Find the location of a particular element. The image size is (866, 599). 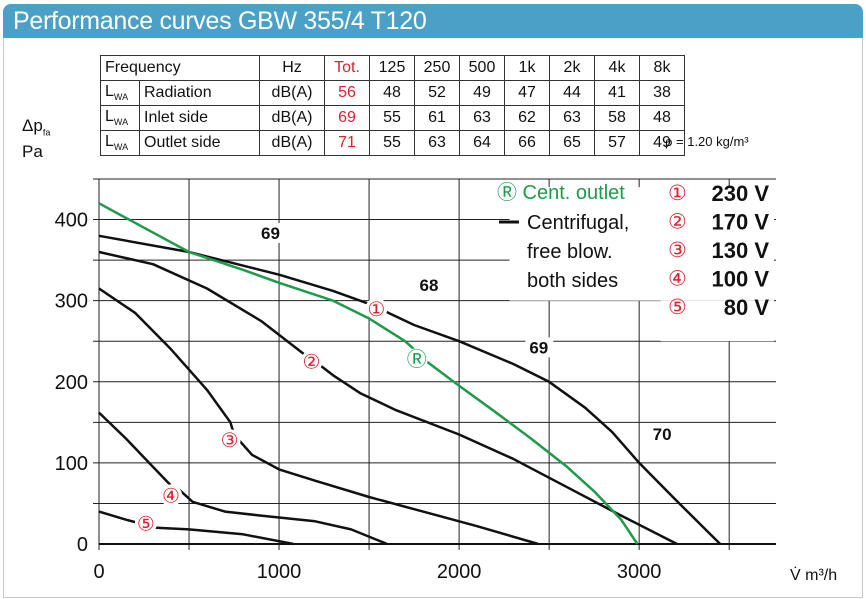

row-value: 65 is located at coordinates (572, 143).